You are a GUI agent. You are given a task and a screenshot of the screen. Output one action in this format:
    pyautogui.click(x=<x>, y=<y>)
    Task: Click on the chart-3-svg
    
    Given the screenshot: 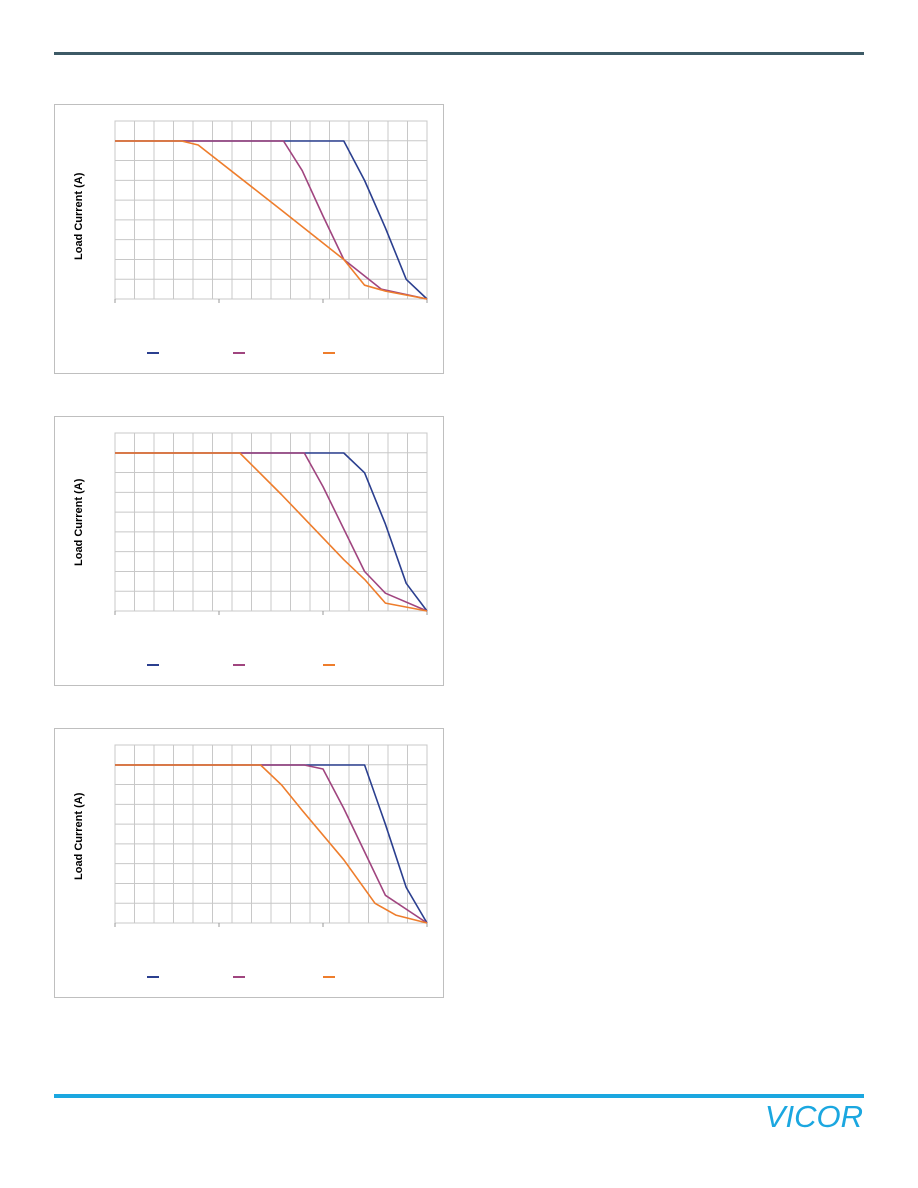 What is the action you would take?
    pyautogui.click(x=271, y=861)
    